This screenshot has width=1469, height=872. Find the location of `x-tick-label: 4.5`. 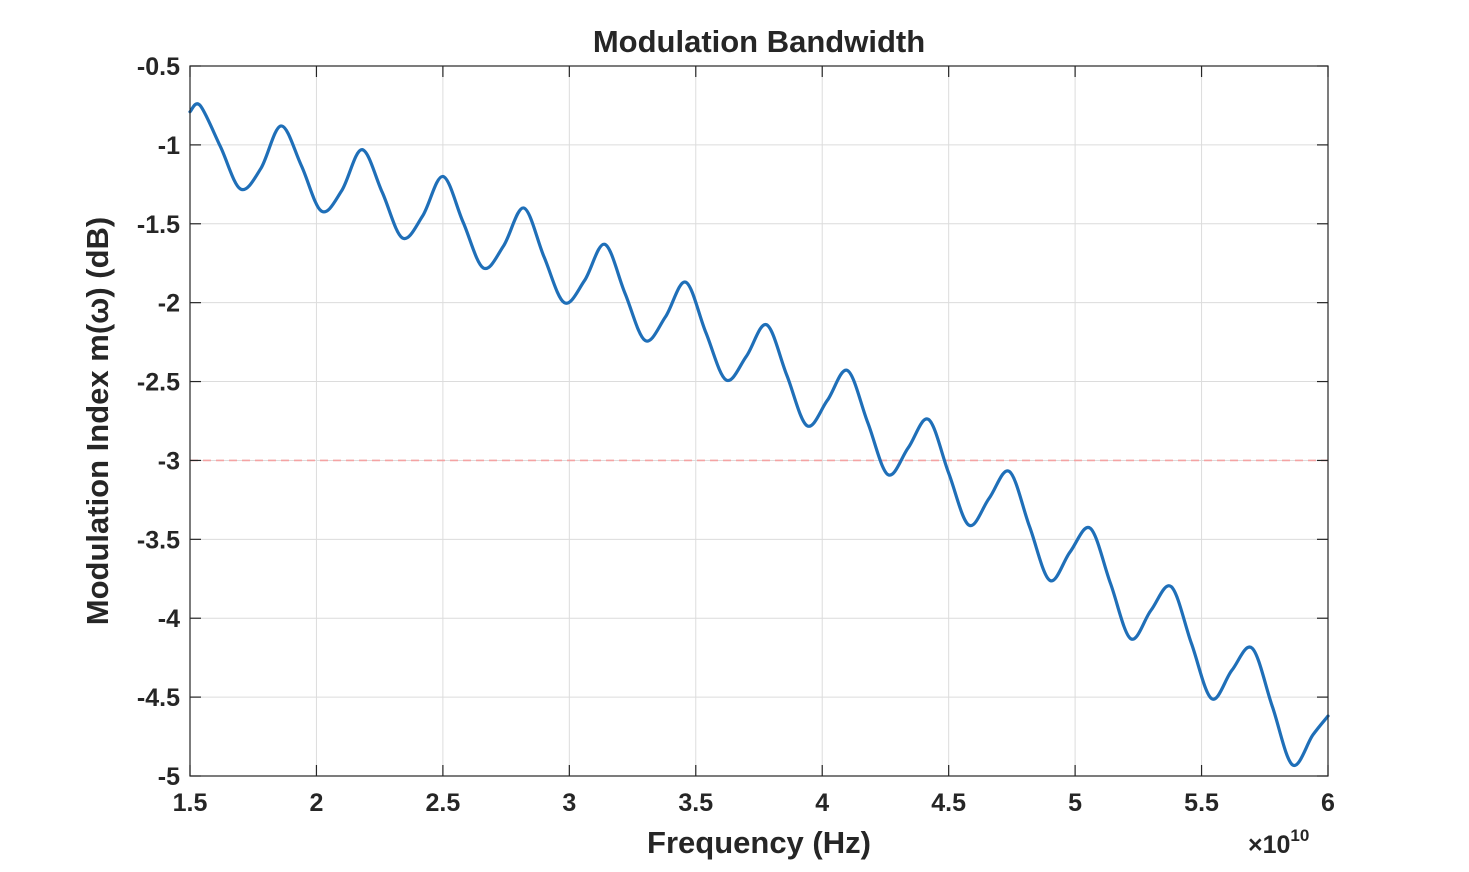

x-tick-label: 4.5 is located at coordinates (948, 803).